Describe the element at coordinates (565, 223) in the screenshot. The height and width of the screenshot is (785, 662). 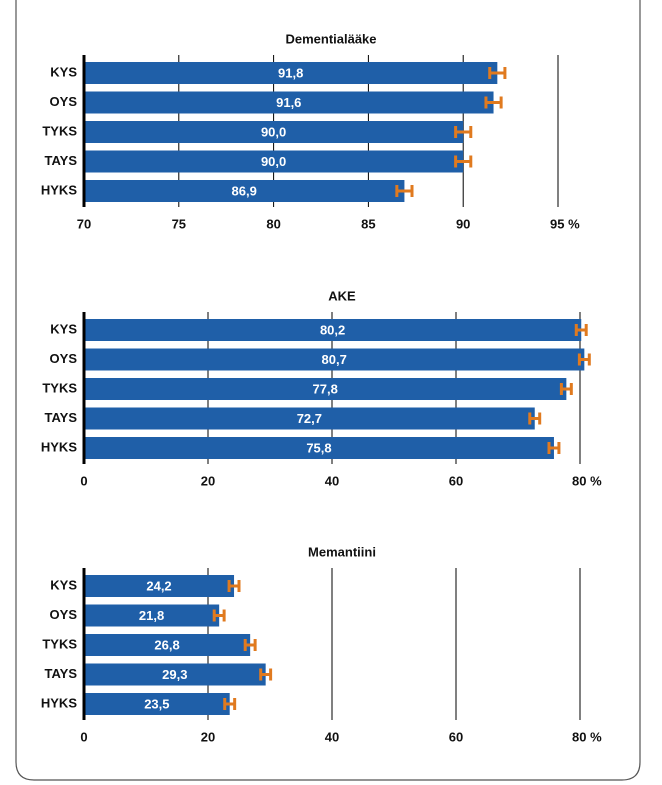
I see `x-tick-label: 95 %` at that location.